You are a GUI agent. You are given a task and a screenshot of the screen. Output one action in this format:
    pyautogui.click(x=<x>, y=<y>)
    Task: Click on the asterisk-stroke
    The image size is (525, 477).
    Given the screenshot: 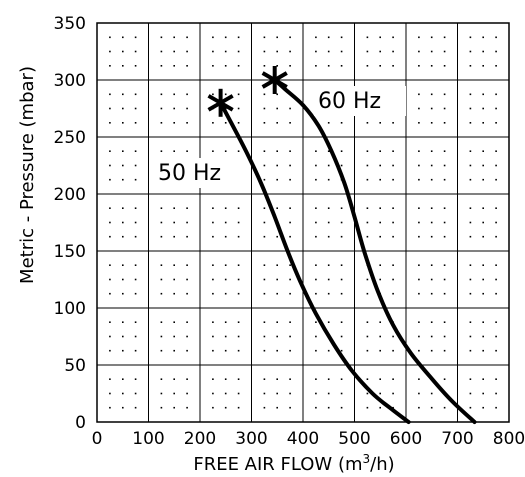 What is the action you would take?
    pyautogui.click(x=220, y=103)
    